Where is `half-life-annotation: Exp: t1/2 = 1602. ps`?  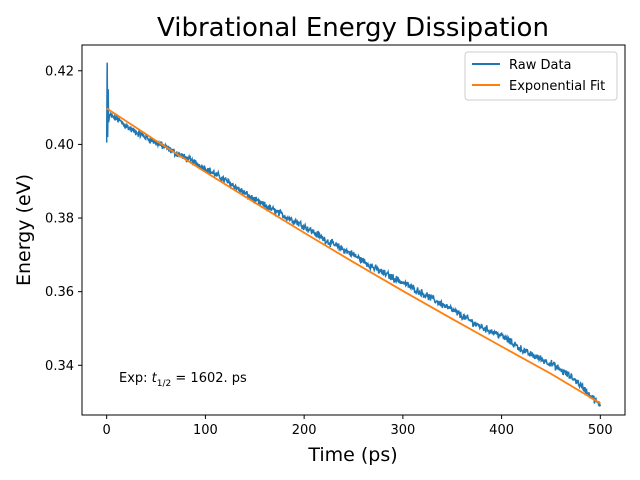 half-life-annotation: Exp: t1/2 = 1602. ps is located at coordinates (183, 380).